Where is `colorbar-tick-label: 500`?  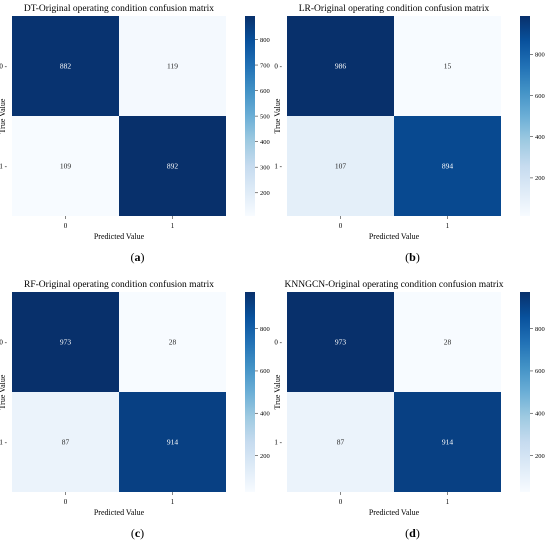
colorbar-tick-label: 500 is located at coordinates (265, 116).